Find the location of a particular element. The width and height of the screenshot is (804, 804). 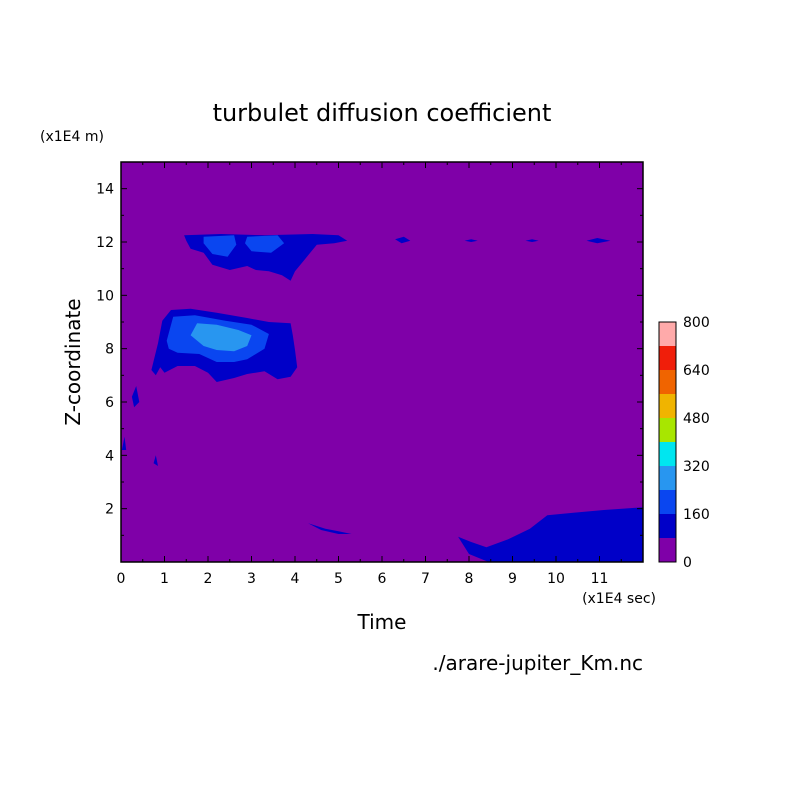

x-axis-label: Time is located at coordinates (382, 622).